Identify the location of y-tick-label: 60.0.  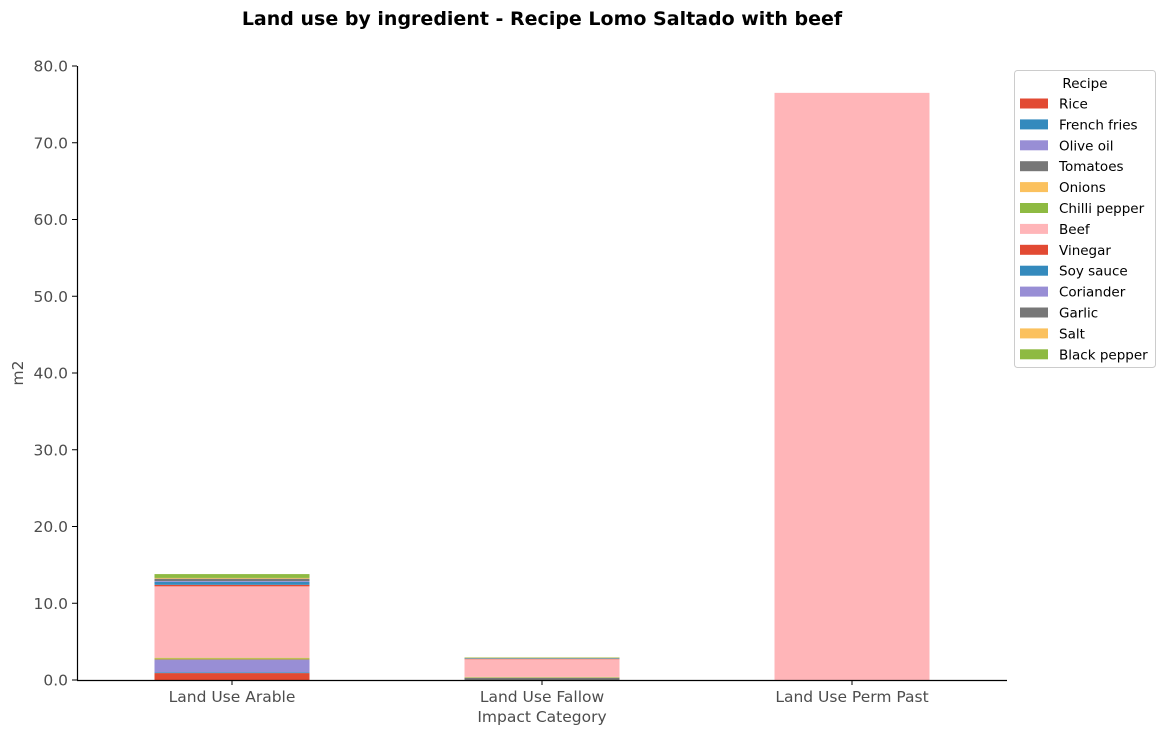
(50, 220).